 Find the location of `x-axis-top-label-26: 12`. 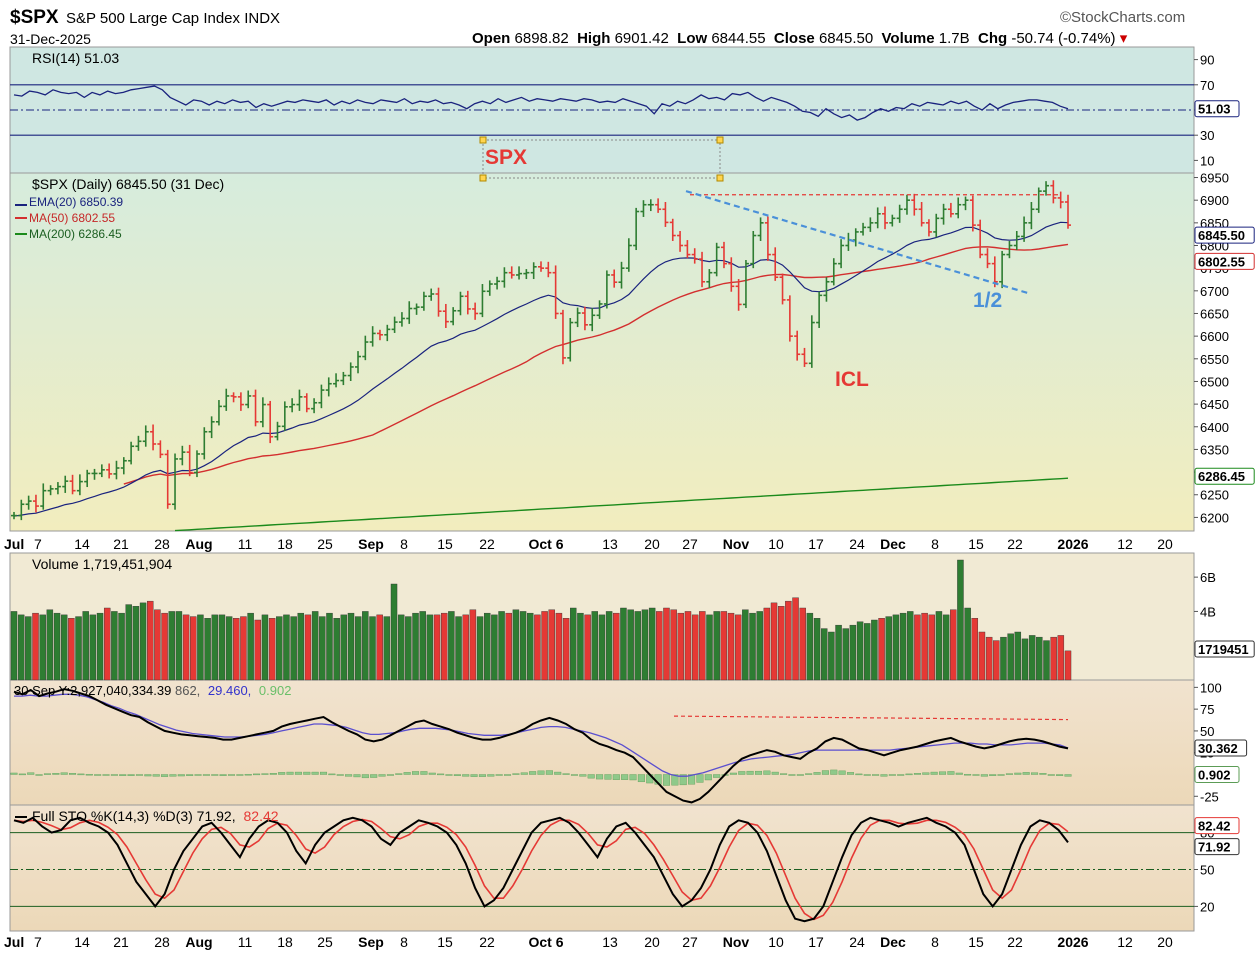

x-axis-top-label-26: 12 is located at coordinates (1125, 544).